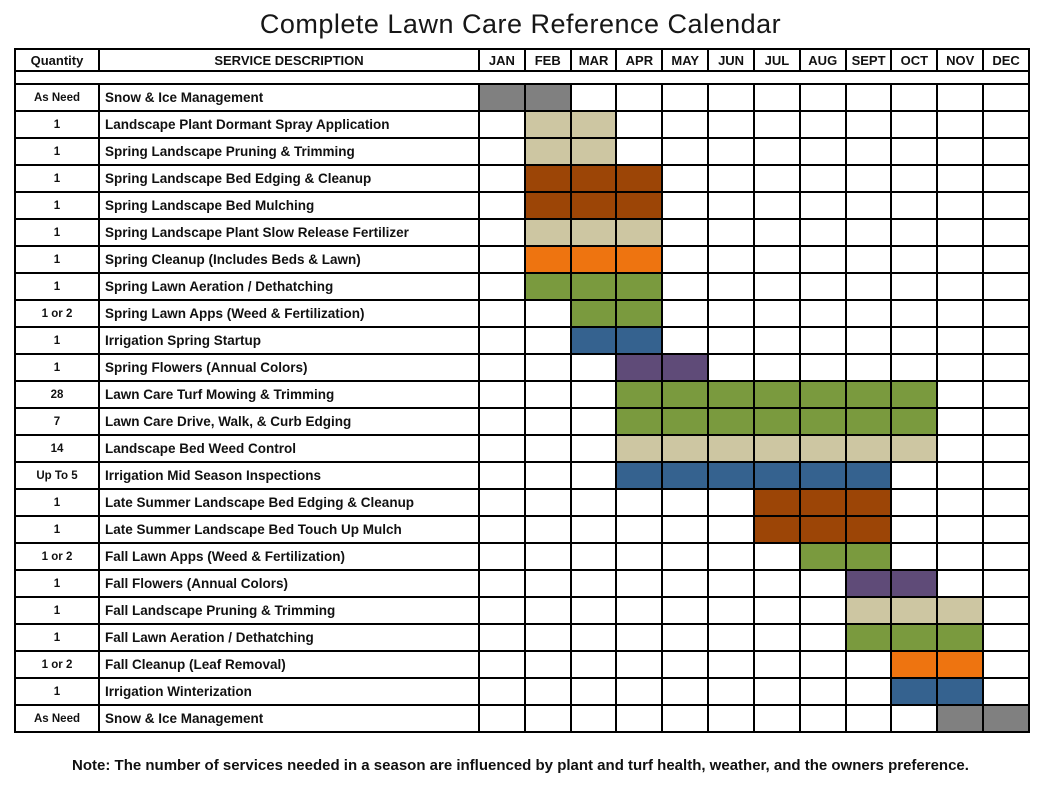 Image resolution: width=1041 pixels, height=792 pixels. I want to click on scheduled-month-cell-may, so click(685, 367).